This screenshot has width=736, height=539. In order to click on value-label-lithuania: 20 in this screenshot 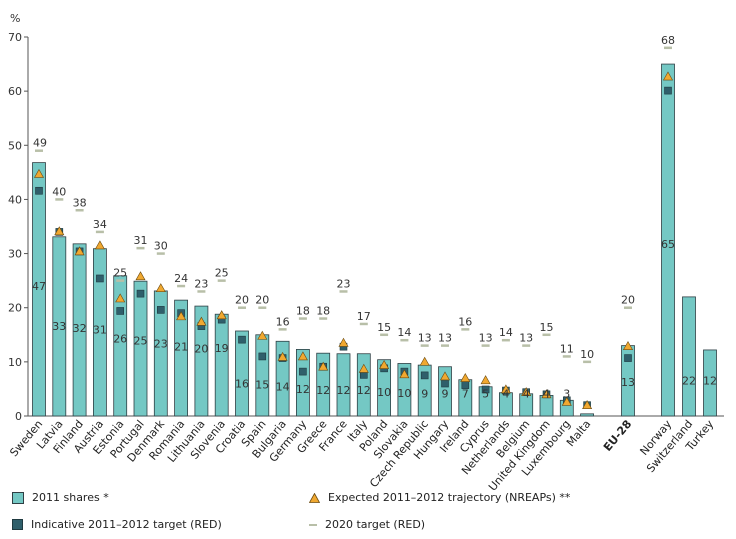, I will do `click(201, 349)`.